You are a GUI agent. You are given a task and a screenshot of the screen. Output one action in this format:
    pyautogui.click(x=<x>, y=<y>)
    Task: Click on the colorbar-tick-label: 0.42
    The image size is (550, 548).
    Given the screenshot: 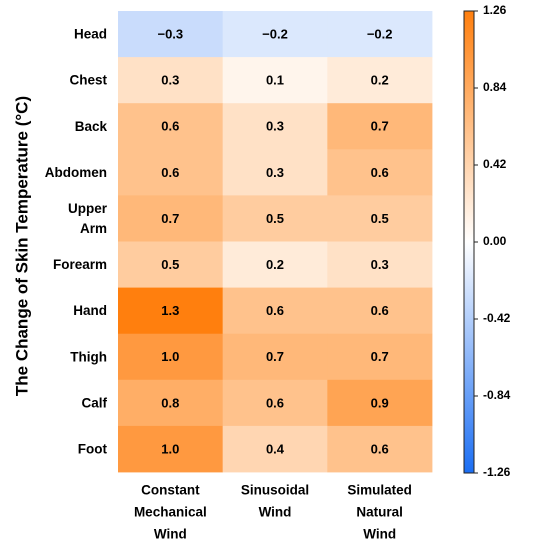 What is the action you would take?
    pyautogui.click(x=495, y=164)
    